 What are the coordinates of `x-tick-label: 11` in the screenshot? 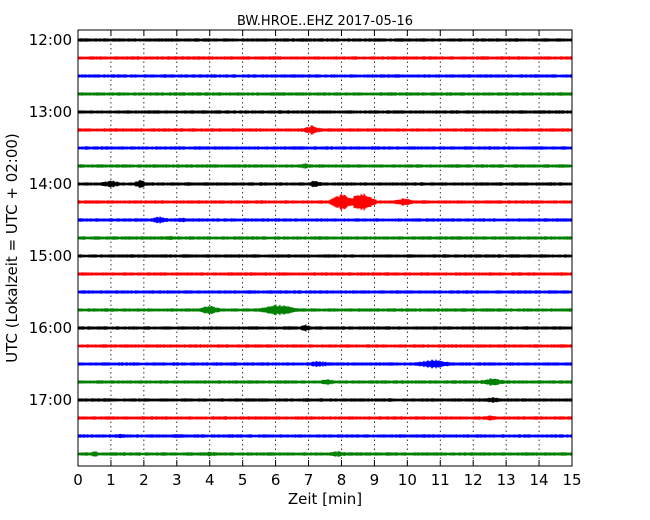 It's located at (440, 480).